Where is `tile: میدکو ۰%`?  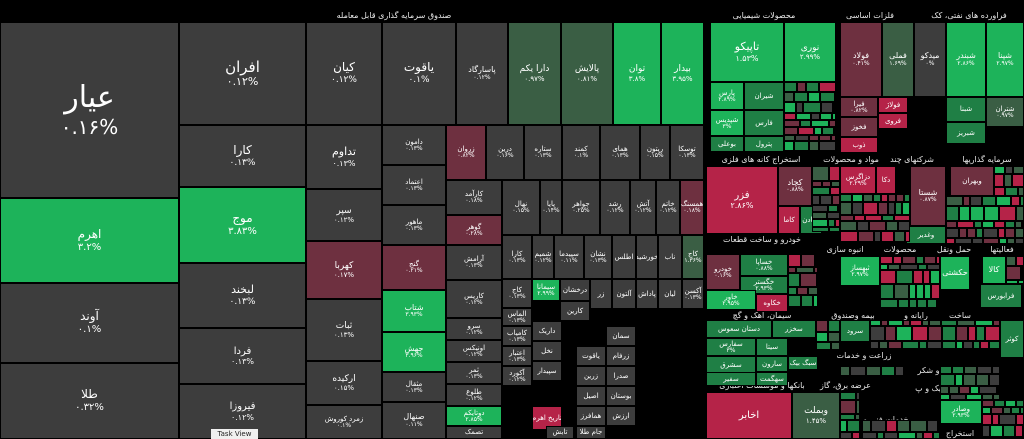 tile: میدکو ۰% is located at coordinates (930, 59).